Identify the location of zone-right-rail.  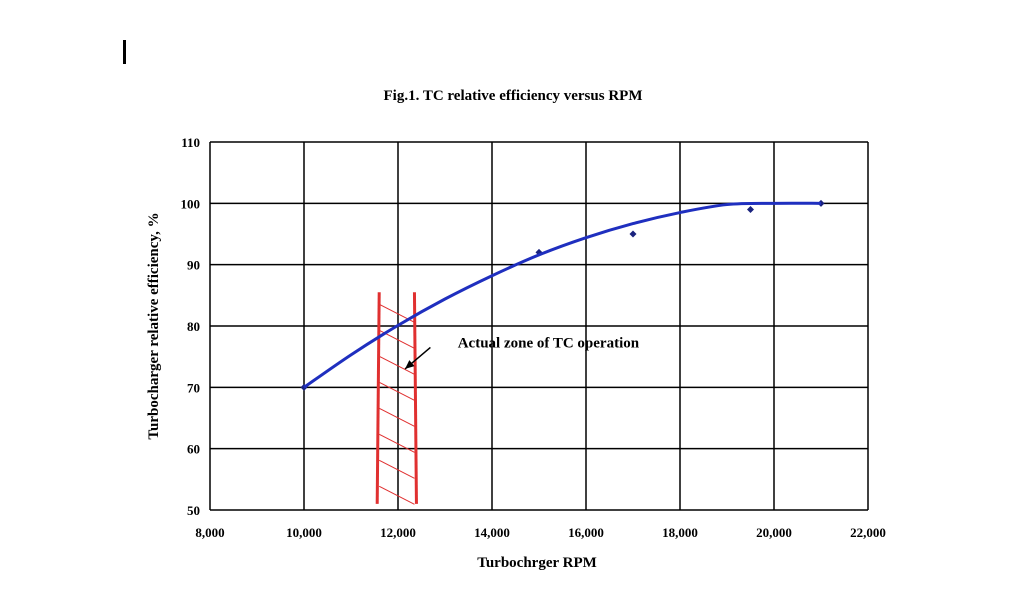
(415, 398).